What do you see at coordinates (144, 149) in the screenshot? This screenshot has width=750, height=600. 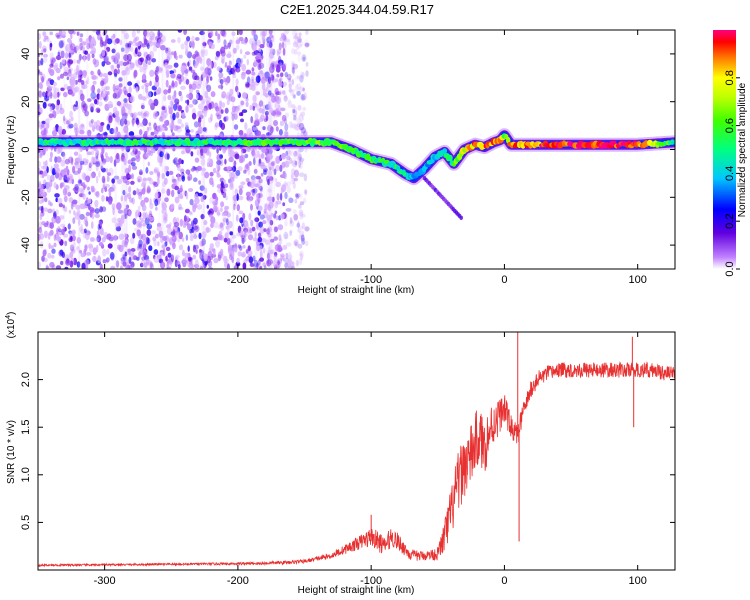 I see `noise-streak` at bounding box center [144, 149].